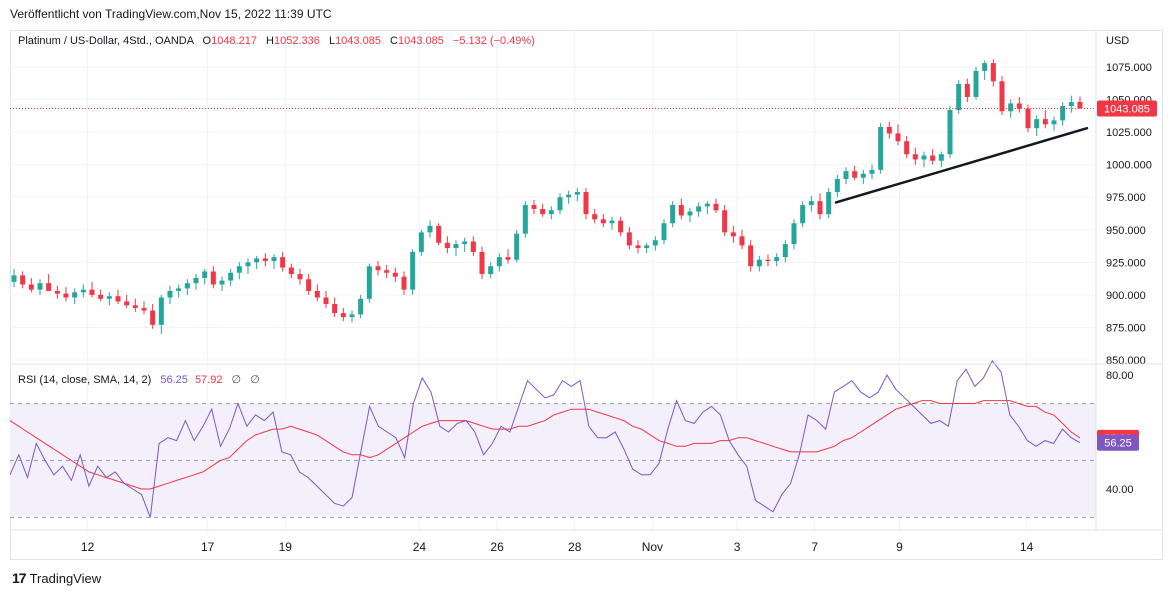 The image size is (1172, 596). Describe the element at coordinates (420, 41) in the screenshot. I see `close-value: 1043.085` at that location.